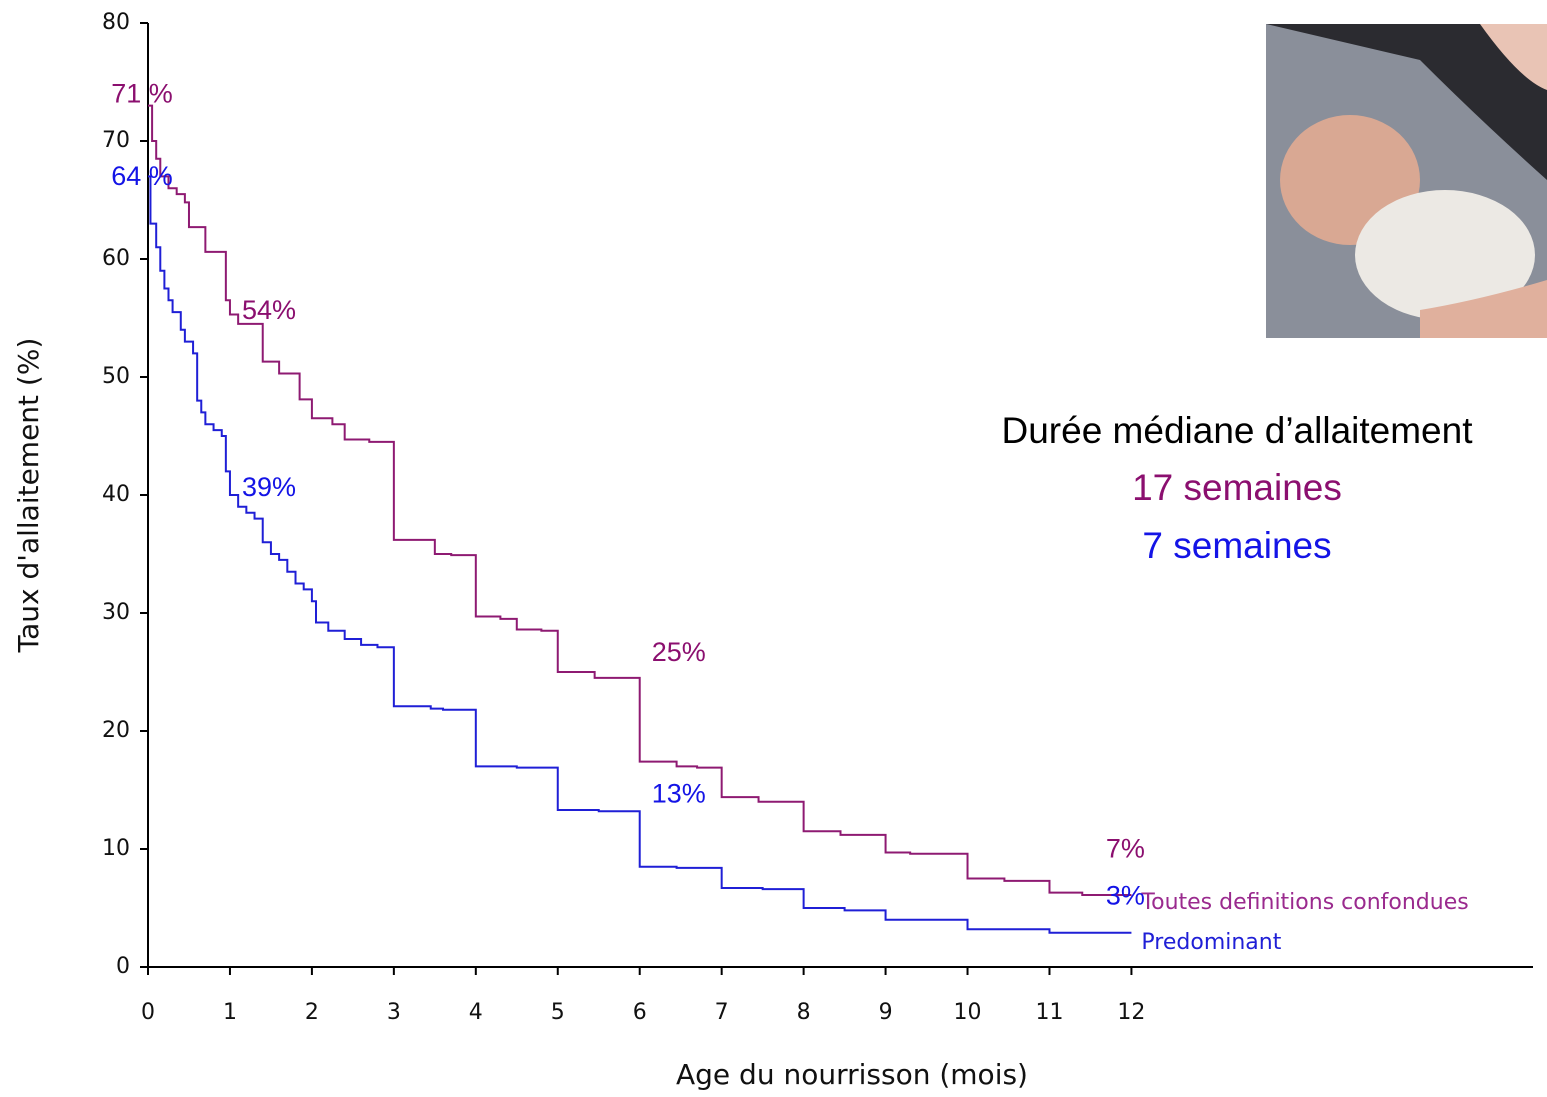 The width and height of the screenshot is (1547, 1097). What do you see at coordinates (312, 1012) in the screenshot?
I see `x-tick-label: 2` at bounding box center [312, 1012].